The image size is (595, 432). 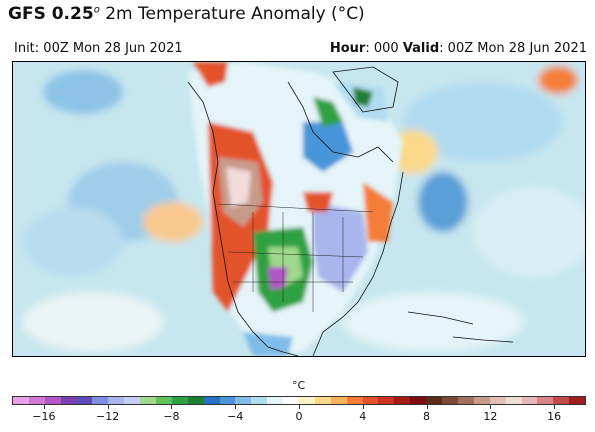 What do you see at coordinates (490, 416) in the screenshot?
I see `colorbar-tick-label: 12` at bounding box center [490, 416].